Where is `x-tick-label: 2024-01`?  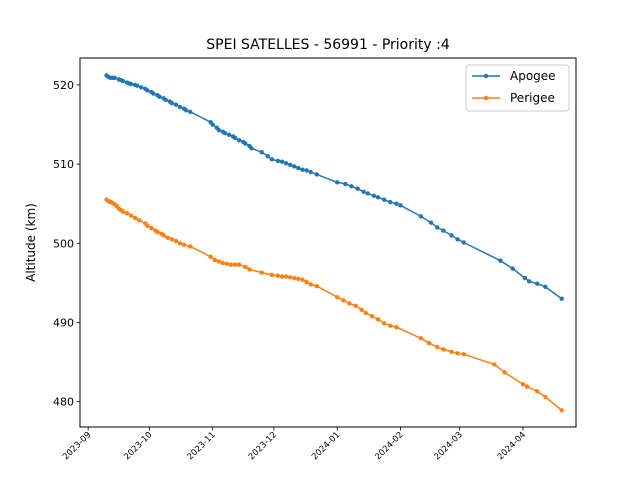 x-tick-label: 2024-01 is located at coordinates (326, 446).